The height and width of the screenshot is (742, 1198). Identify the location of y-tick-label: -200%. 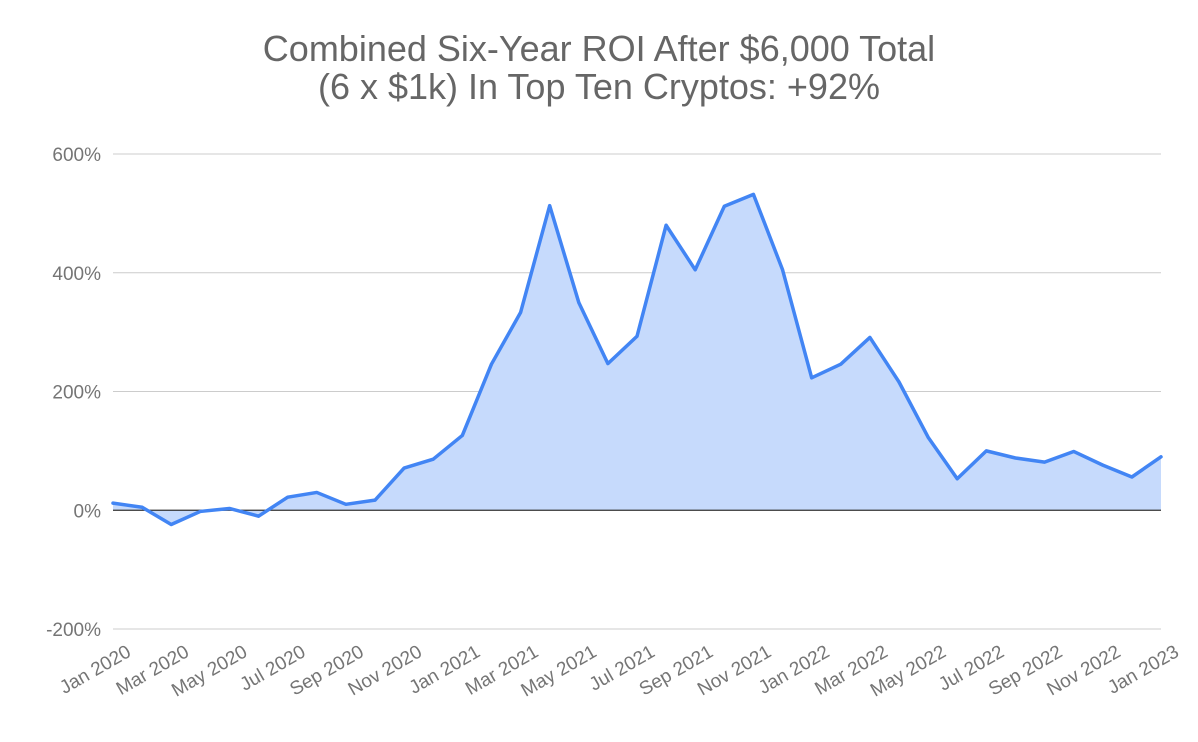
(73, 630).